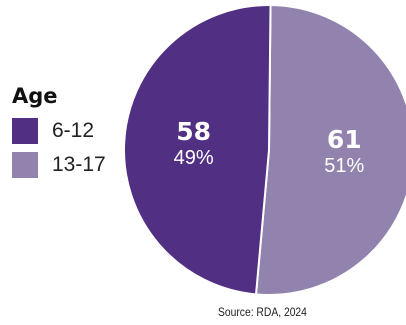 This screenshot has width=406, height=325. What do you see at coordinates (344, 139) in the screenshot?
I see `data-label-value-13-17: 61` at bounding box center [344, 139].